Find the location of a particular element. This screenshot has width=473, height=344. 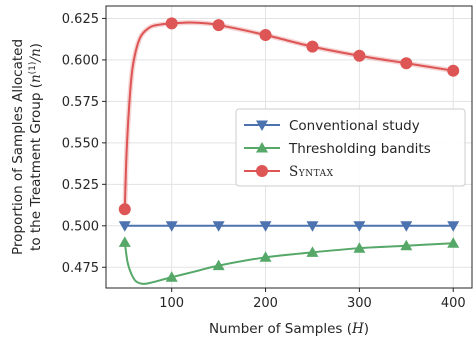

y-tick-label: 0.625 is located at coordinates (80, 19).